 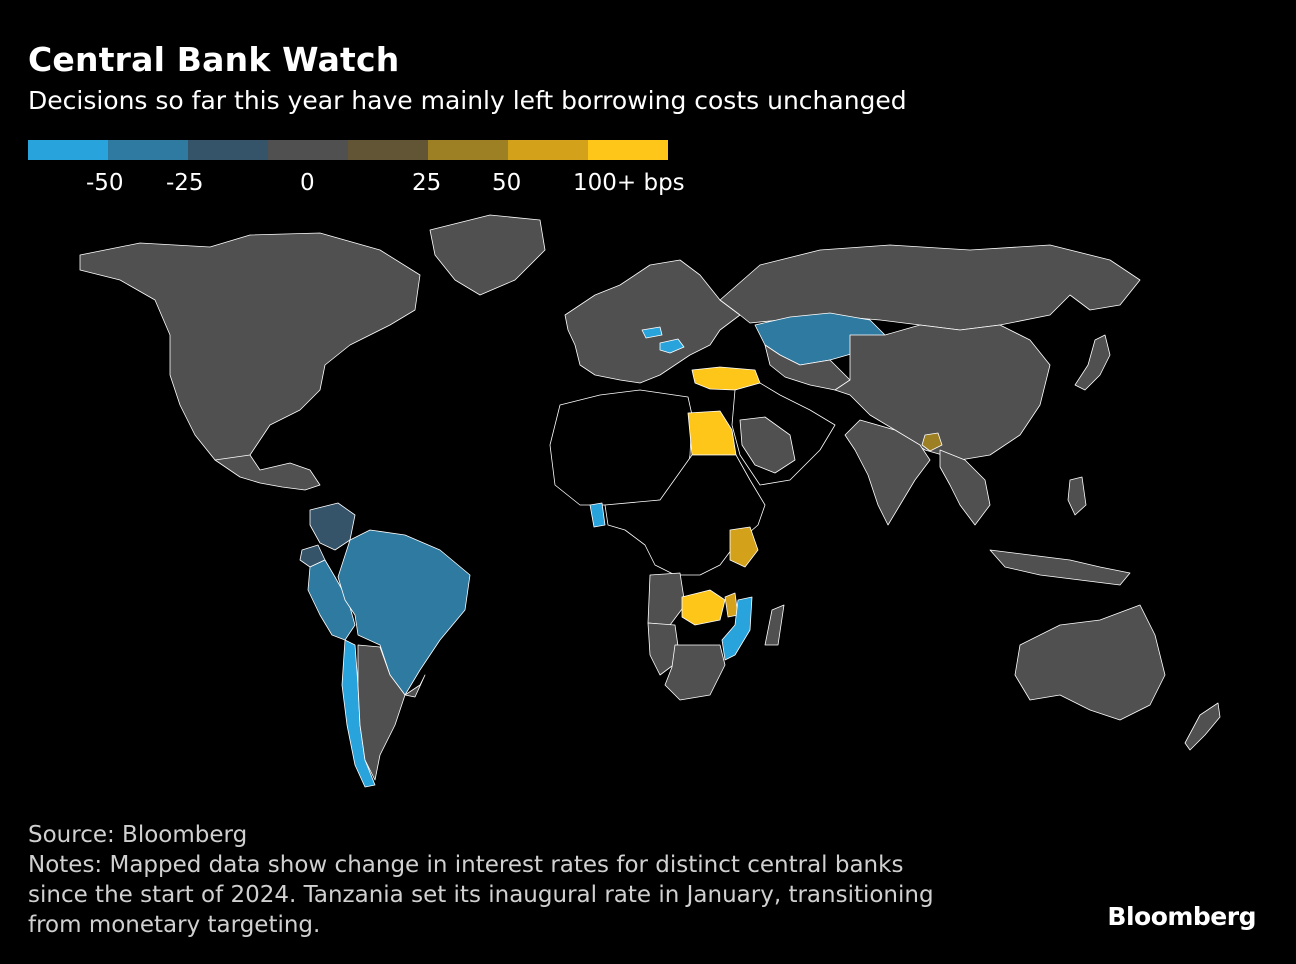 I want to click on region-mozambique, so click(x=737, y=628).